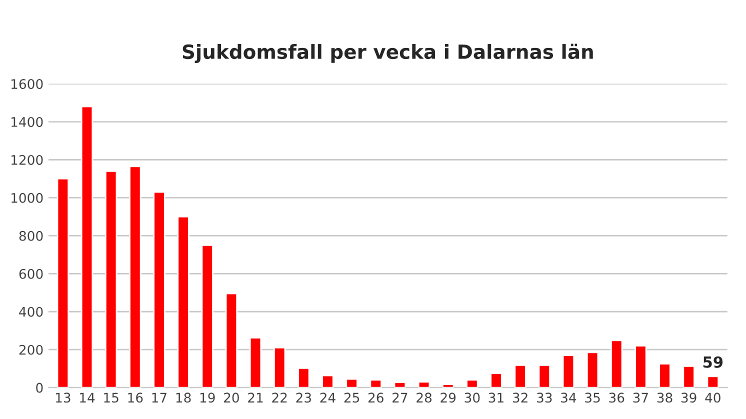 The image size is (746, 419). What do you see at coordinates (303, 397) in the screenshot?
I see `x-tick-label: 23` at bounding box center [303, 397].